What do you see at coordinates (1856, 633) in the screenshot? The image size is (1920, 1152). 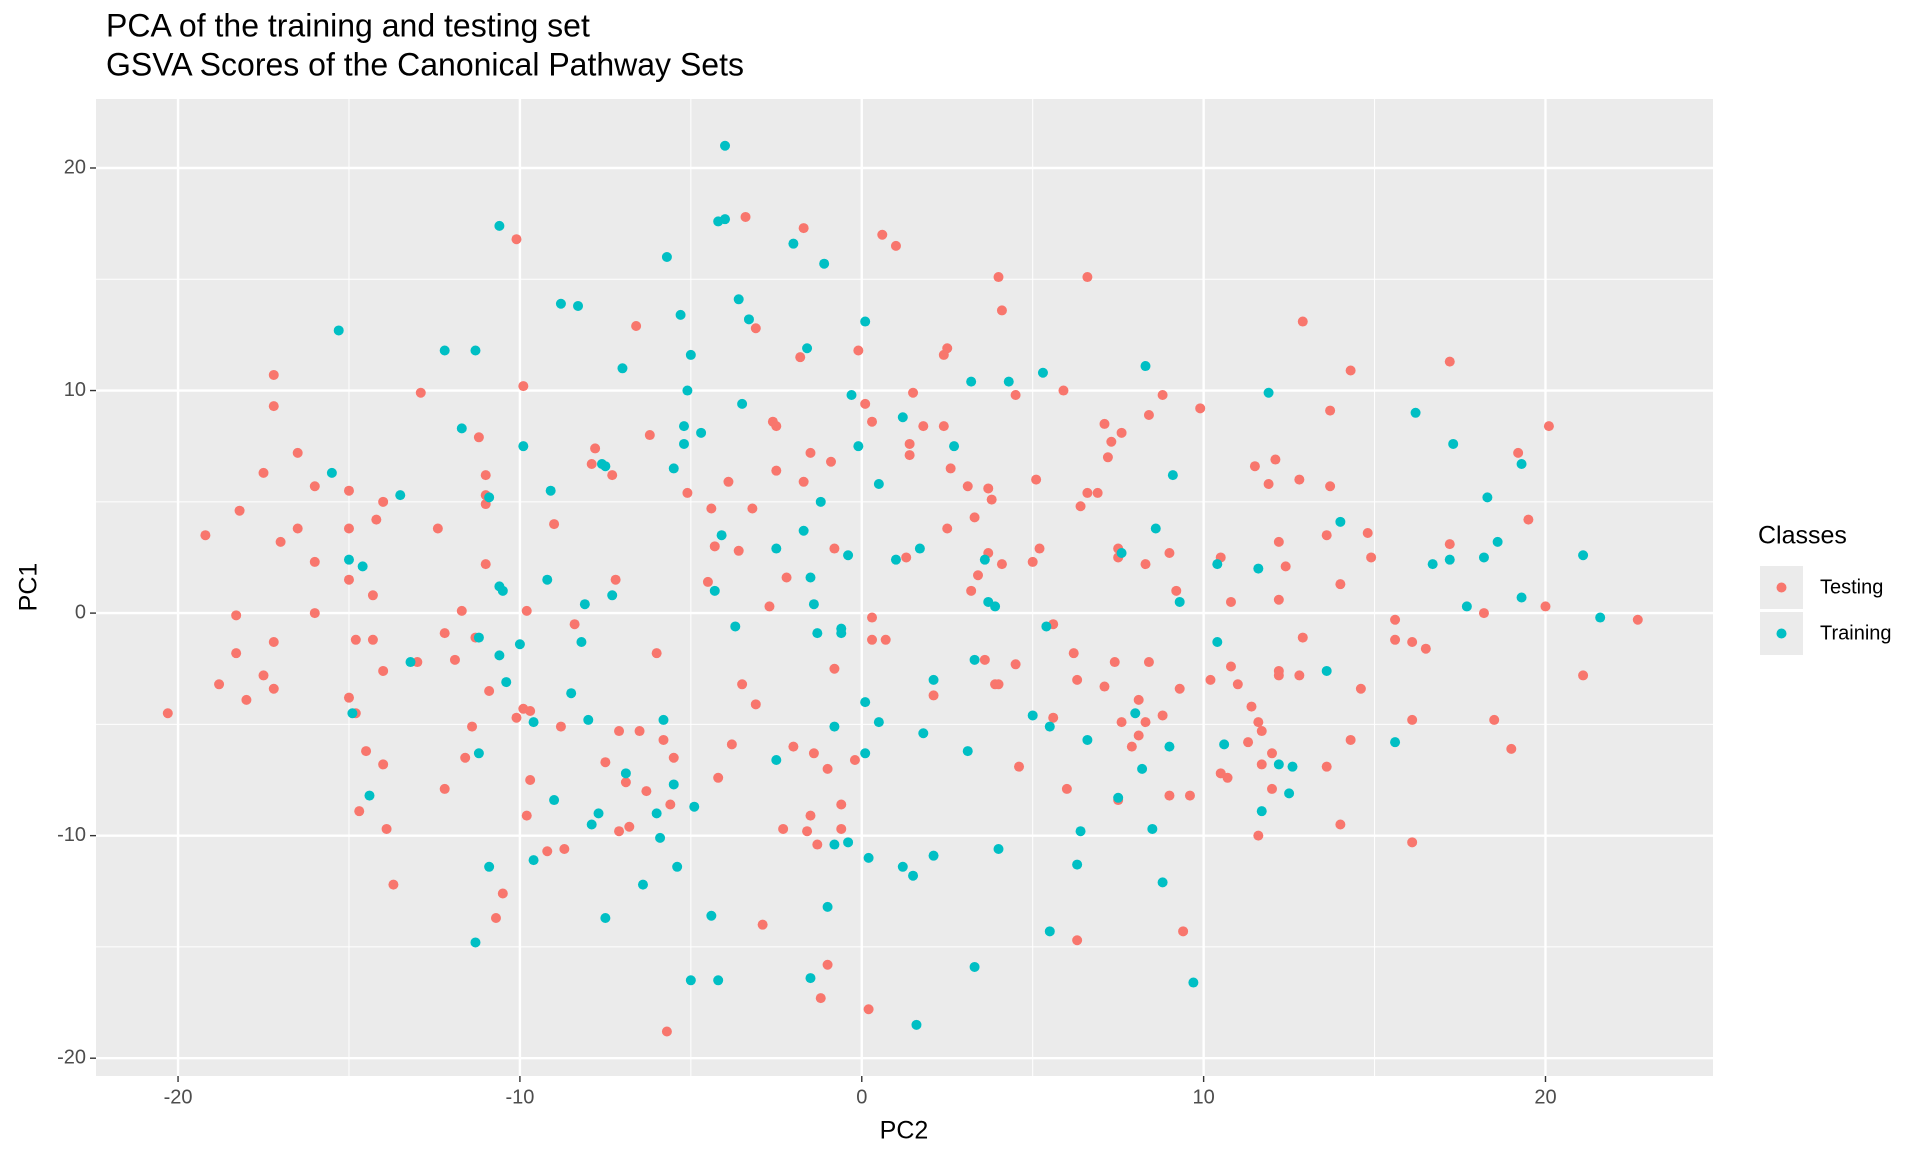 I see `legend-label: Training` at bounding box center [1856, 633].